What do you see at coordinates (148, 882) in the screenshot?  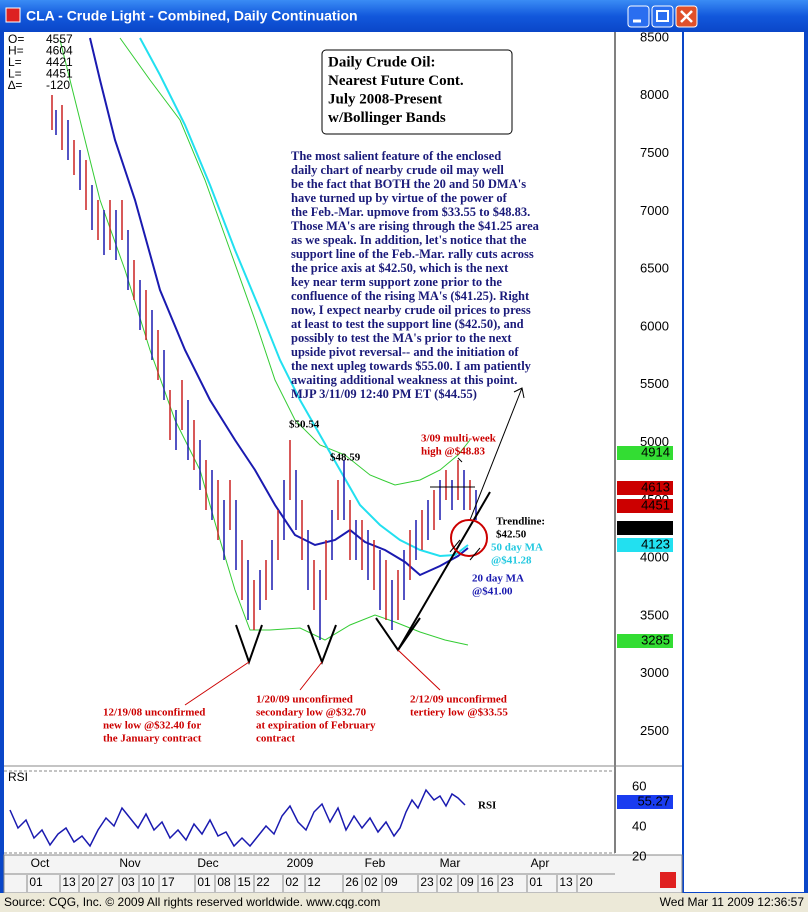 I see `date-label: 10` at bounding box center [148, 882].